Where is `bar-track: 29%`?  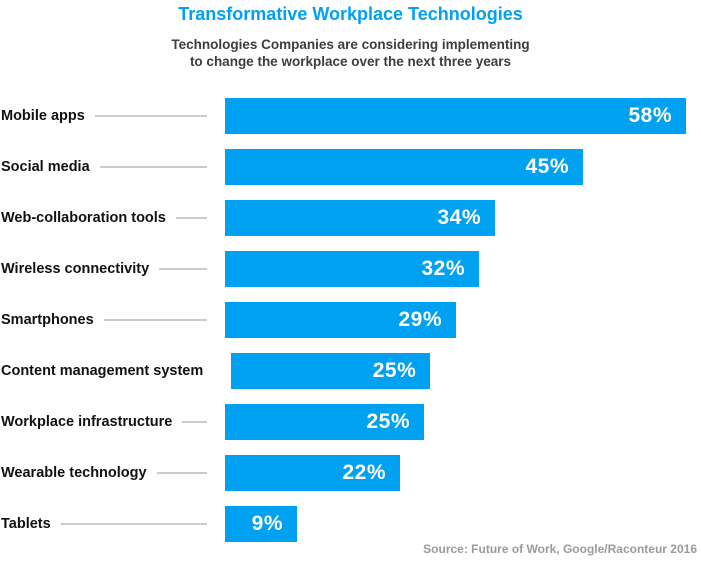 bar-track: 29% is located at coordinates (463, 319).